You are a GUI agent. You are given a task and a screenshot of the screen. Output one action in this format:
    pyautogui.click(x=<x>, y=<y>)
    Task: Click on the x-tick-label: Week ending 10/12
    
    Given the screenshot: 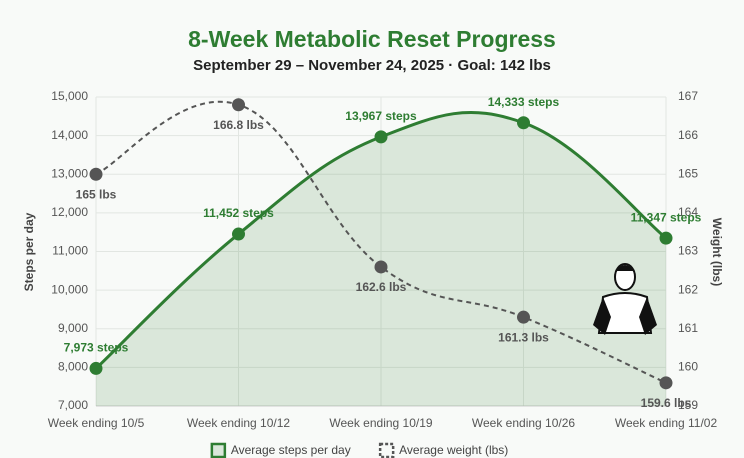 What is the action you would take?
    pyautogui.click(x=239, y=423)
    